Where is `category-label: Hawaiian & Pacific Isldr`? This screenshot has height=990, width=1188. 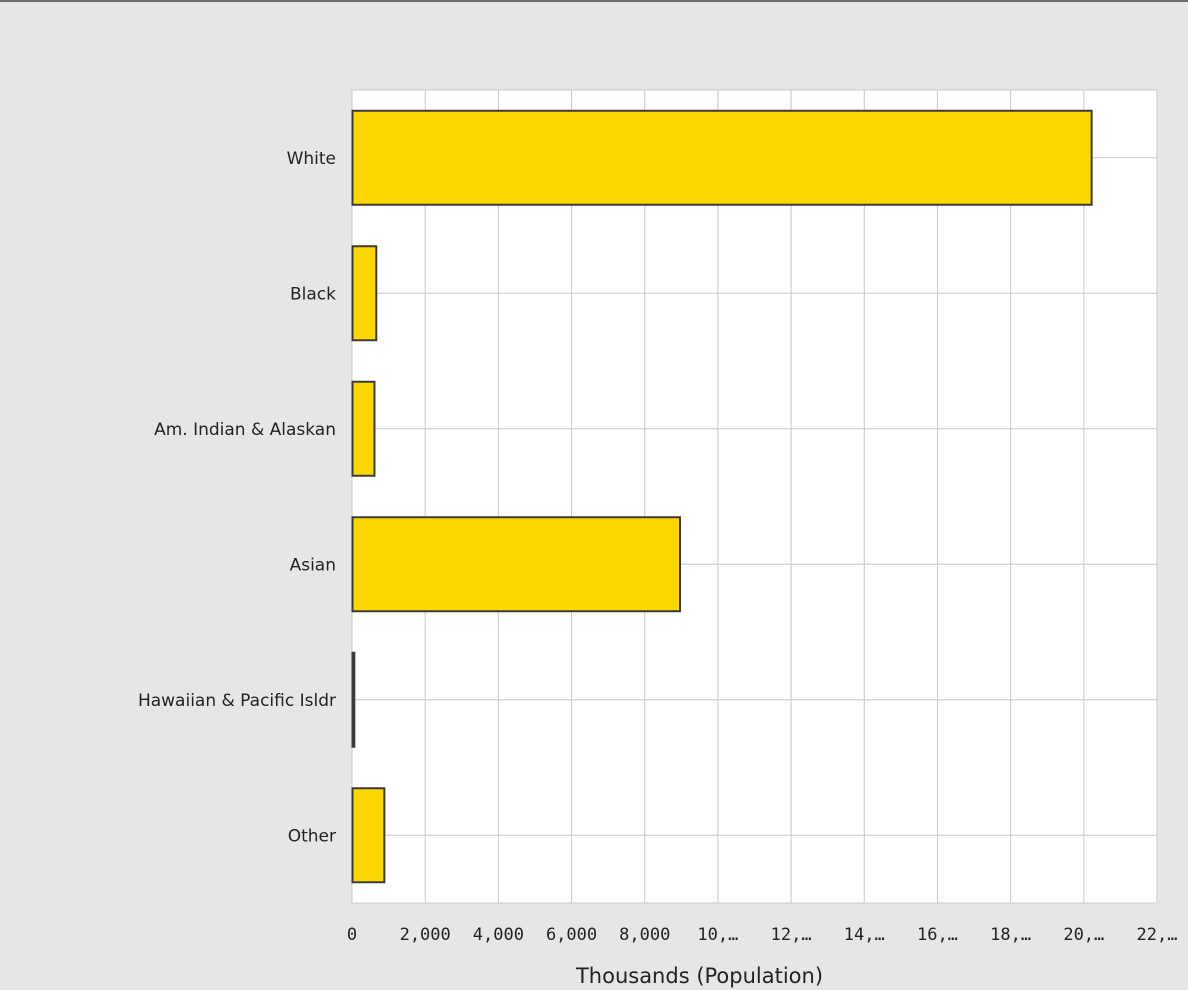
category-label: Hawaiian & Pacific Isldr is located at coordinates (237, 701).